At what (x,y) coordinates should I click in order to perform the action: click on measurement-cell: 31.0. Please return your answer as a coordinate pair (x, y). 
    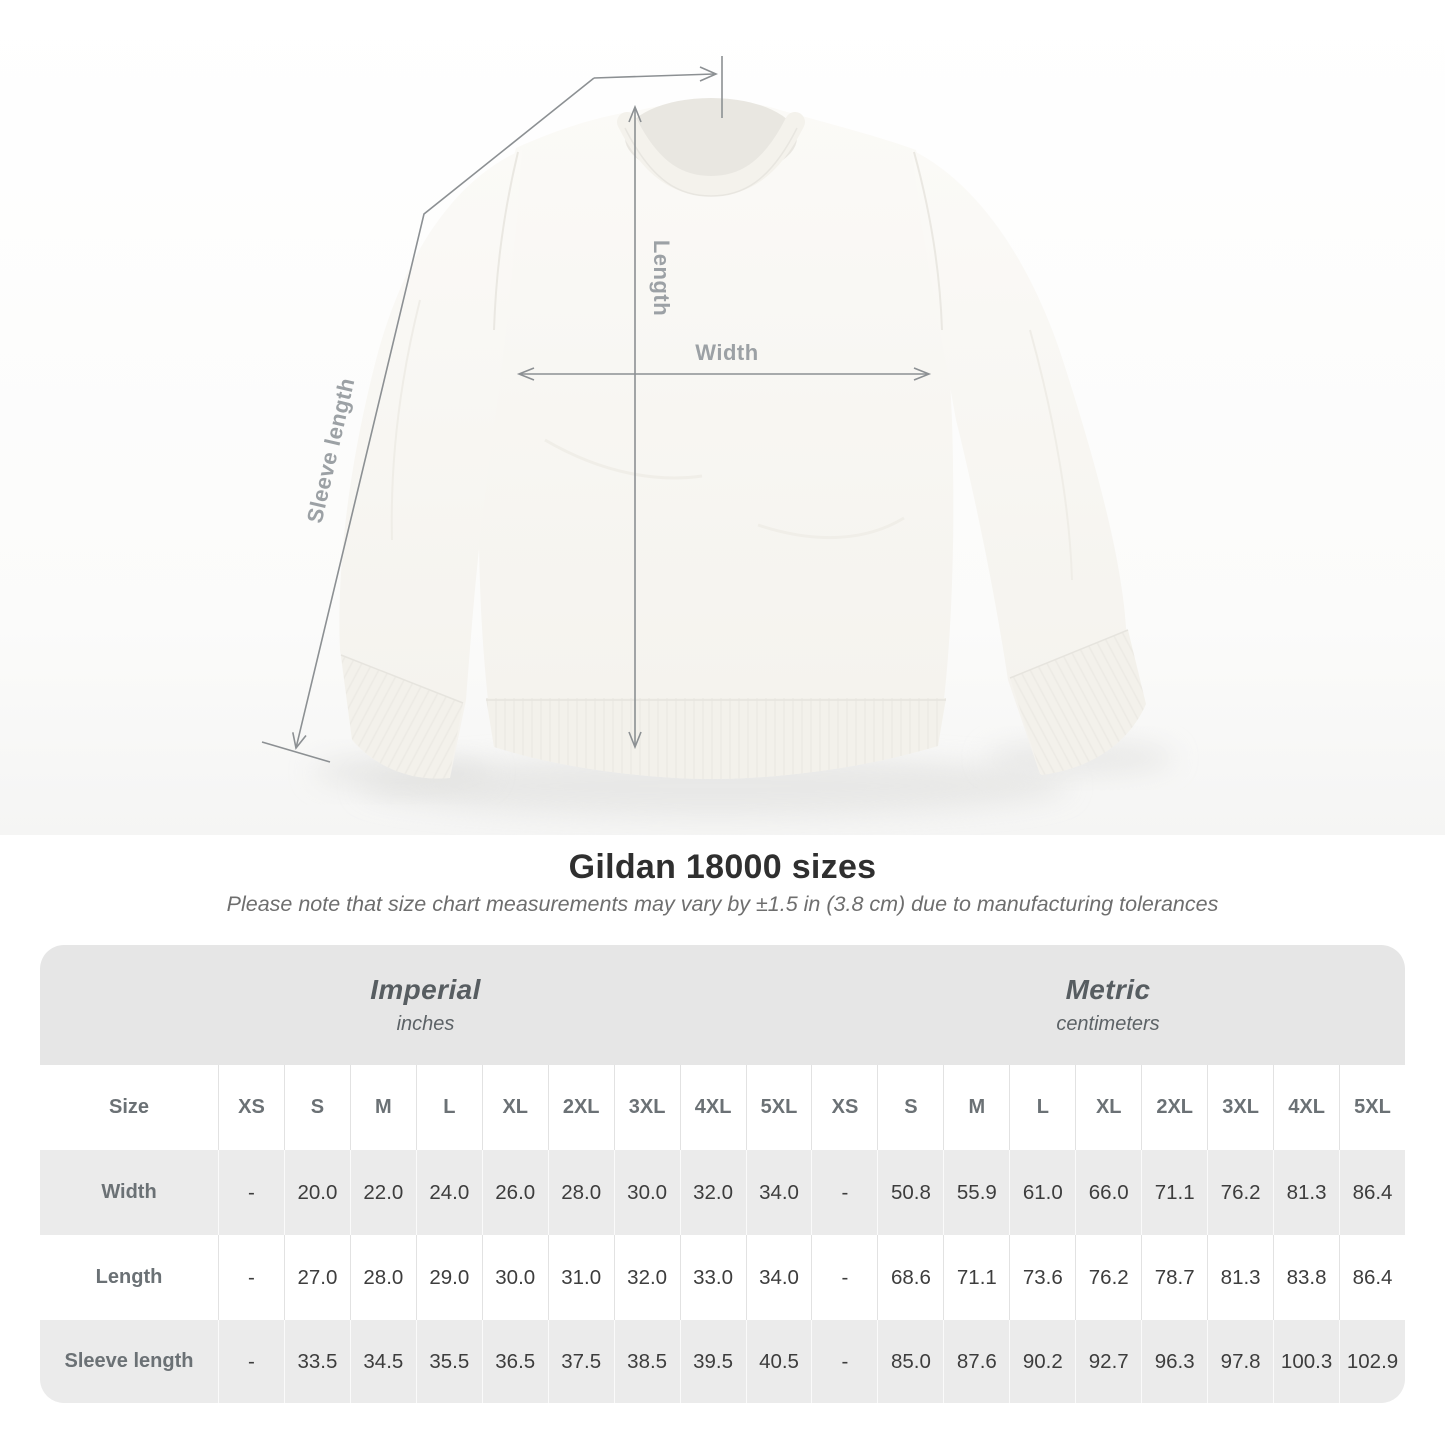
    Looking at the image, I should click on (580, 1277).